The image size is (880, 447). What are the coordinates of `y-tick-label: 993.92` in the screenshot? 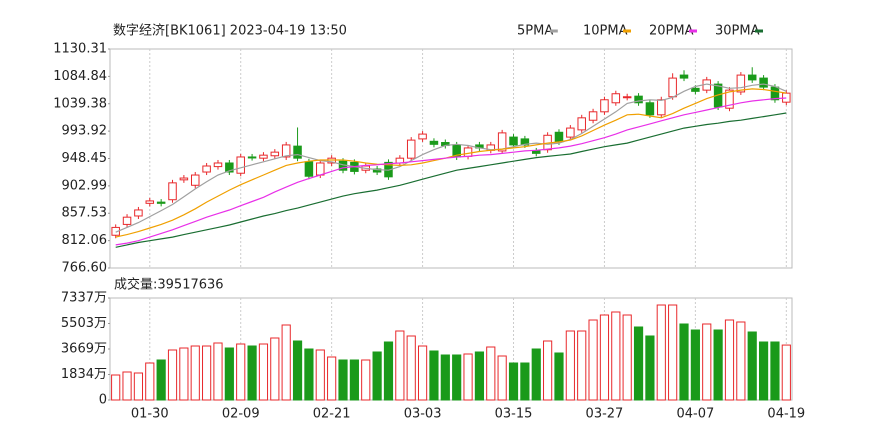 It's located at (85, 131).